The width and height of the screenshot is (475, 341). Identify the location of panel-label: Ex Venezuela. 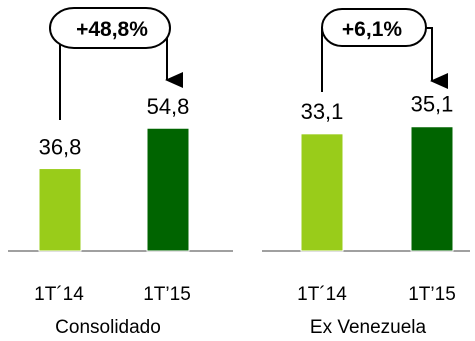
(368, 327).